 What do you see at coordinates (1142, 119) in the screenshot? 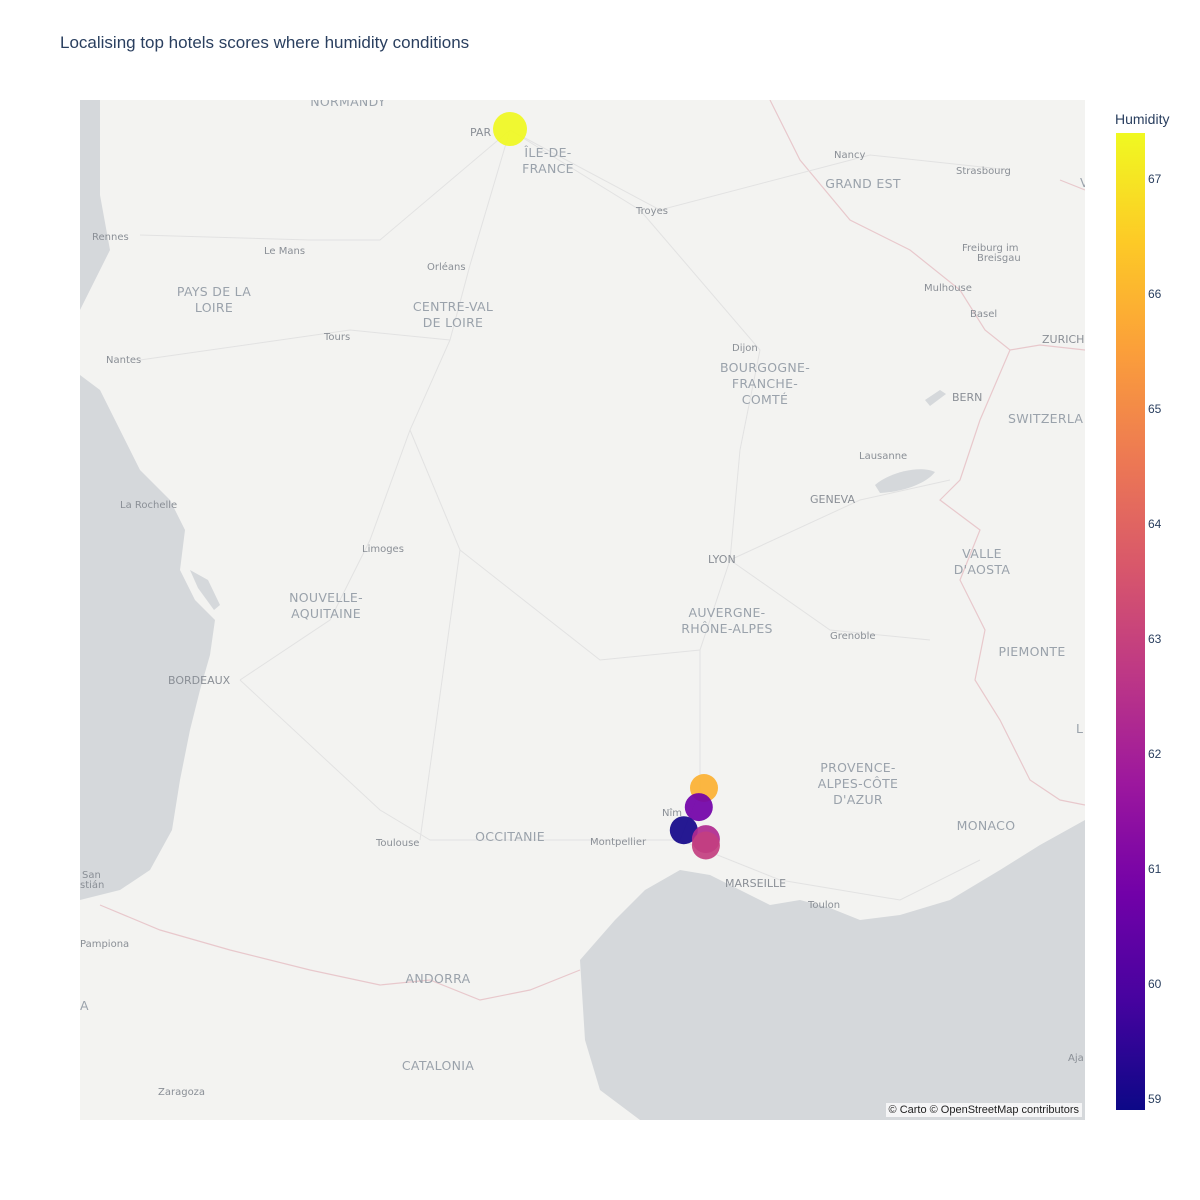
I see `colorbar-title: Humidity` at bounding box center [1142, 119].